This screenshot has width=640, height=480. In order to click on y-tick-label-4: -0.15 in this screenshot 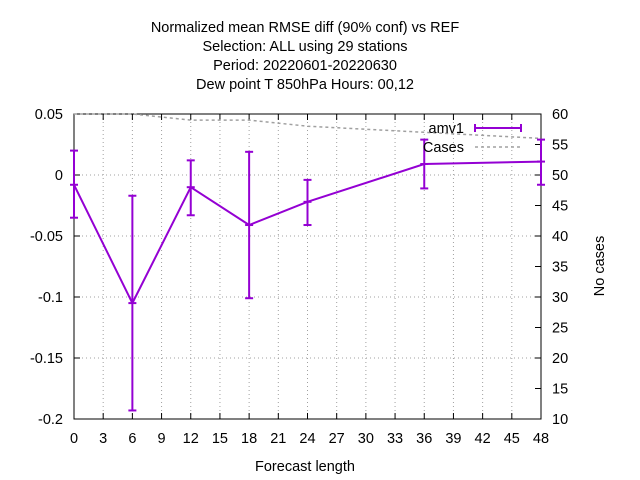, I will do `click(46, 359)`.